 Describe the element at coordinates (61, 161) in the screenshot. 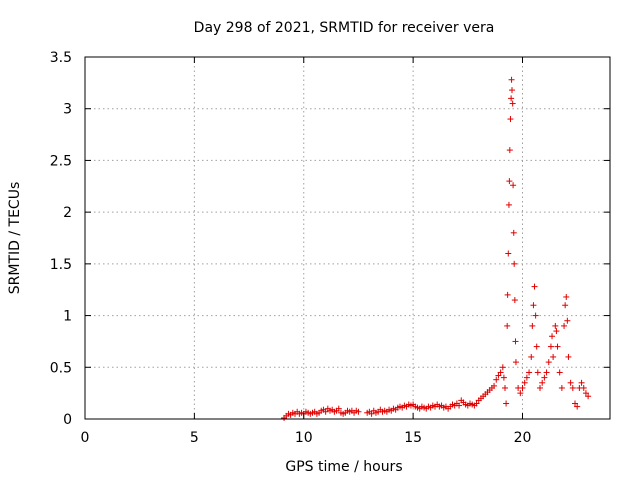

I see `y-tick-label: 2.5` at that location.